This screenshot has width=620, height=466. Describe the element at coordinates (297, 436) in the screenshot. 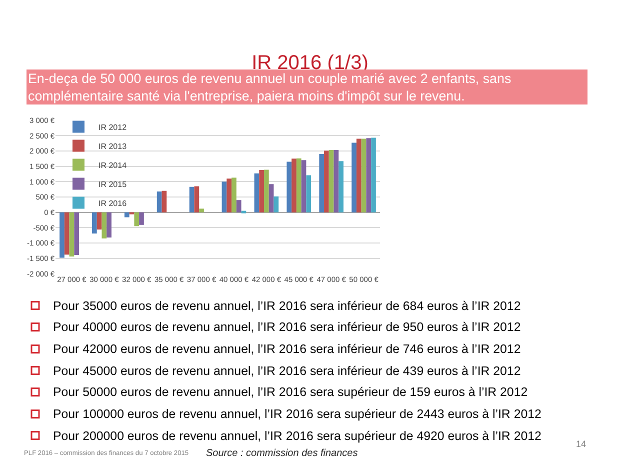

I see `text: Pour 200000 euros de revenu annuel, l’IR 2016 sera supérieur de 4920 euros à l’IR 2012` at that location.